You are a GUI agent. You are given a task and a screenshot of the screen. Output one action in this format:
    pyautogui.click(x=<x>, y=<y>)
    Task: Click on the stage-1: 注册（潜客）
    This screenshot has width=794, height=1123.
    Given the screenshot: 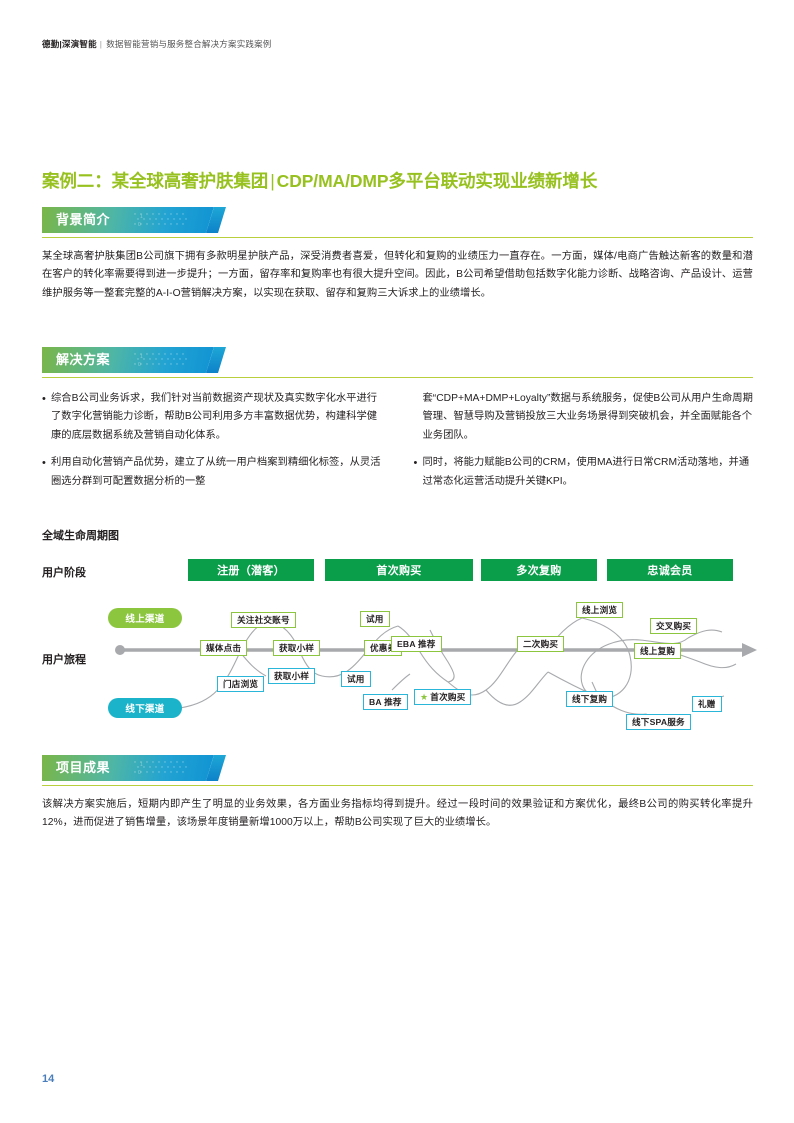 What is the action you would take?
    pyautogui.click(x=251, y=570)
    